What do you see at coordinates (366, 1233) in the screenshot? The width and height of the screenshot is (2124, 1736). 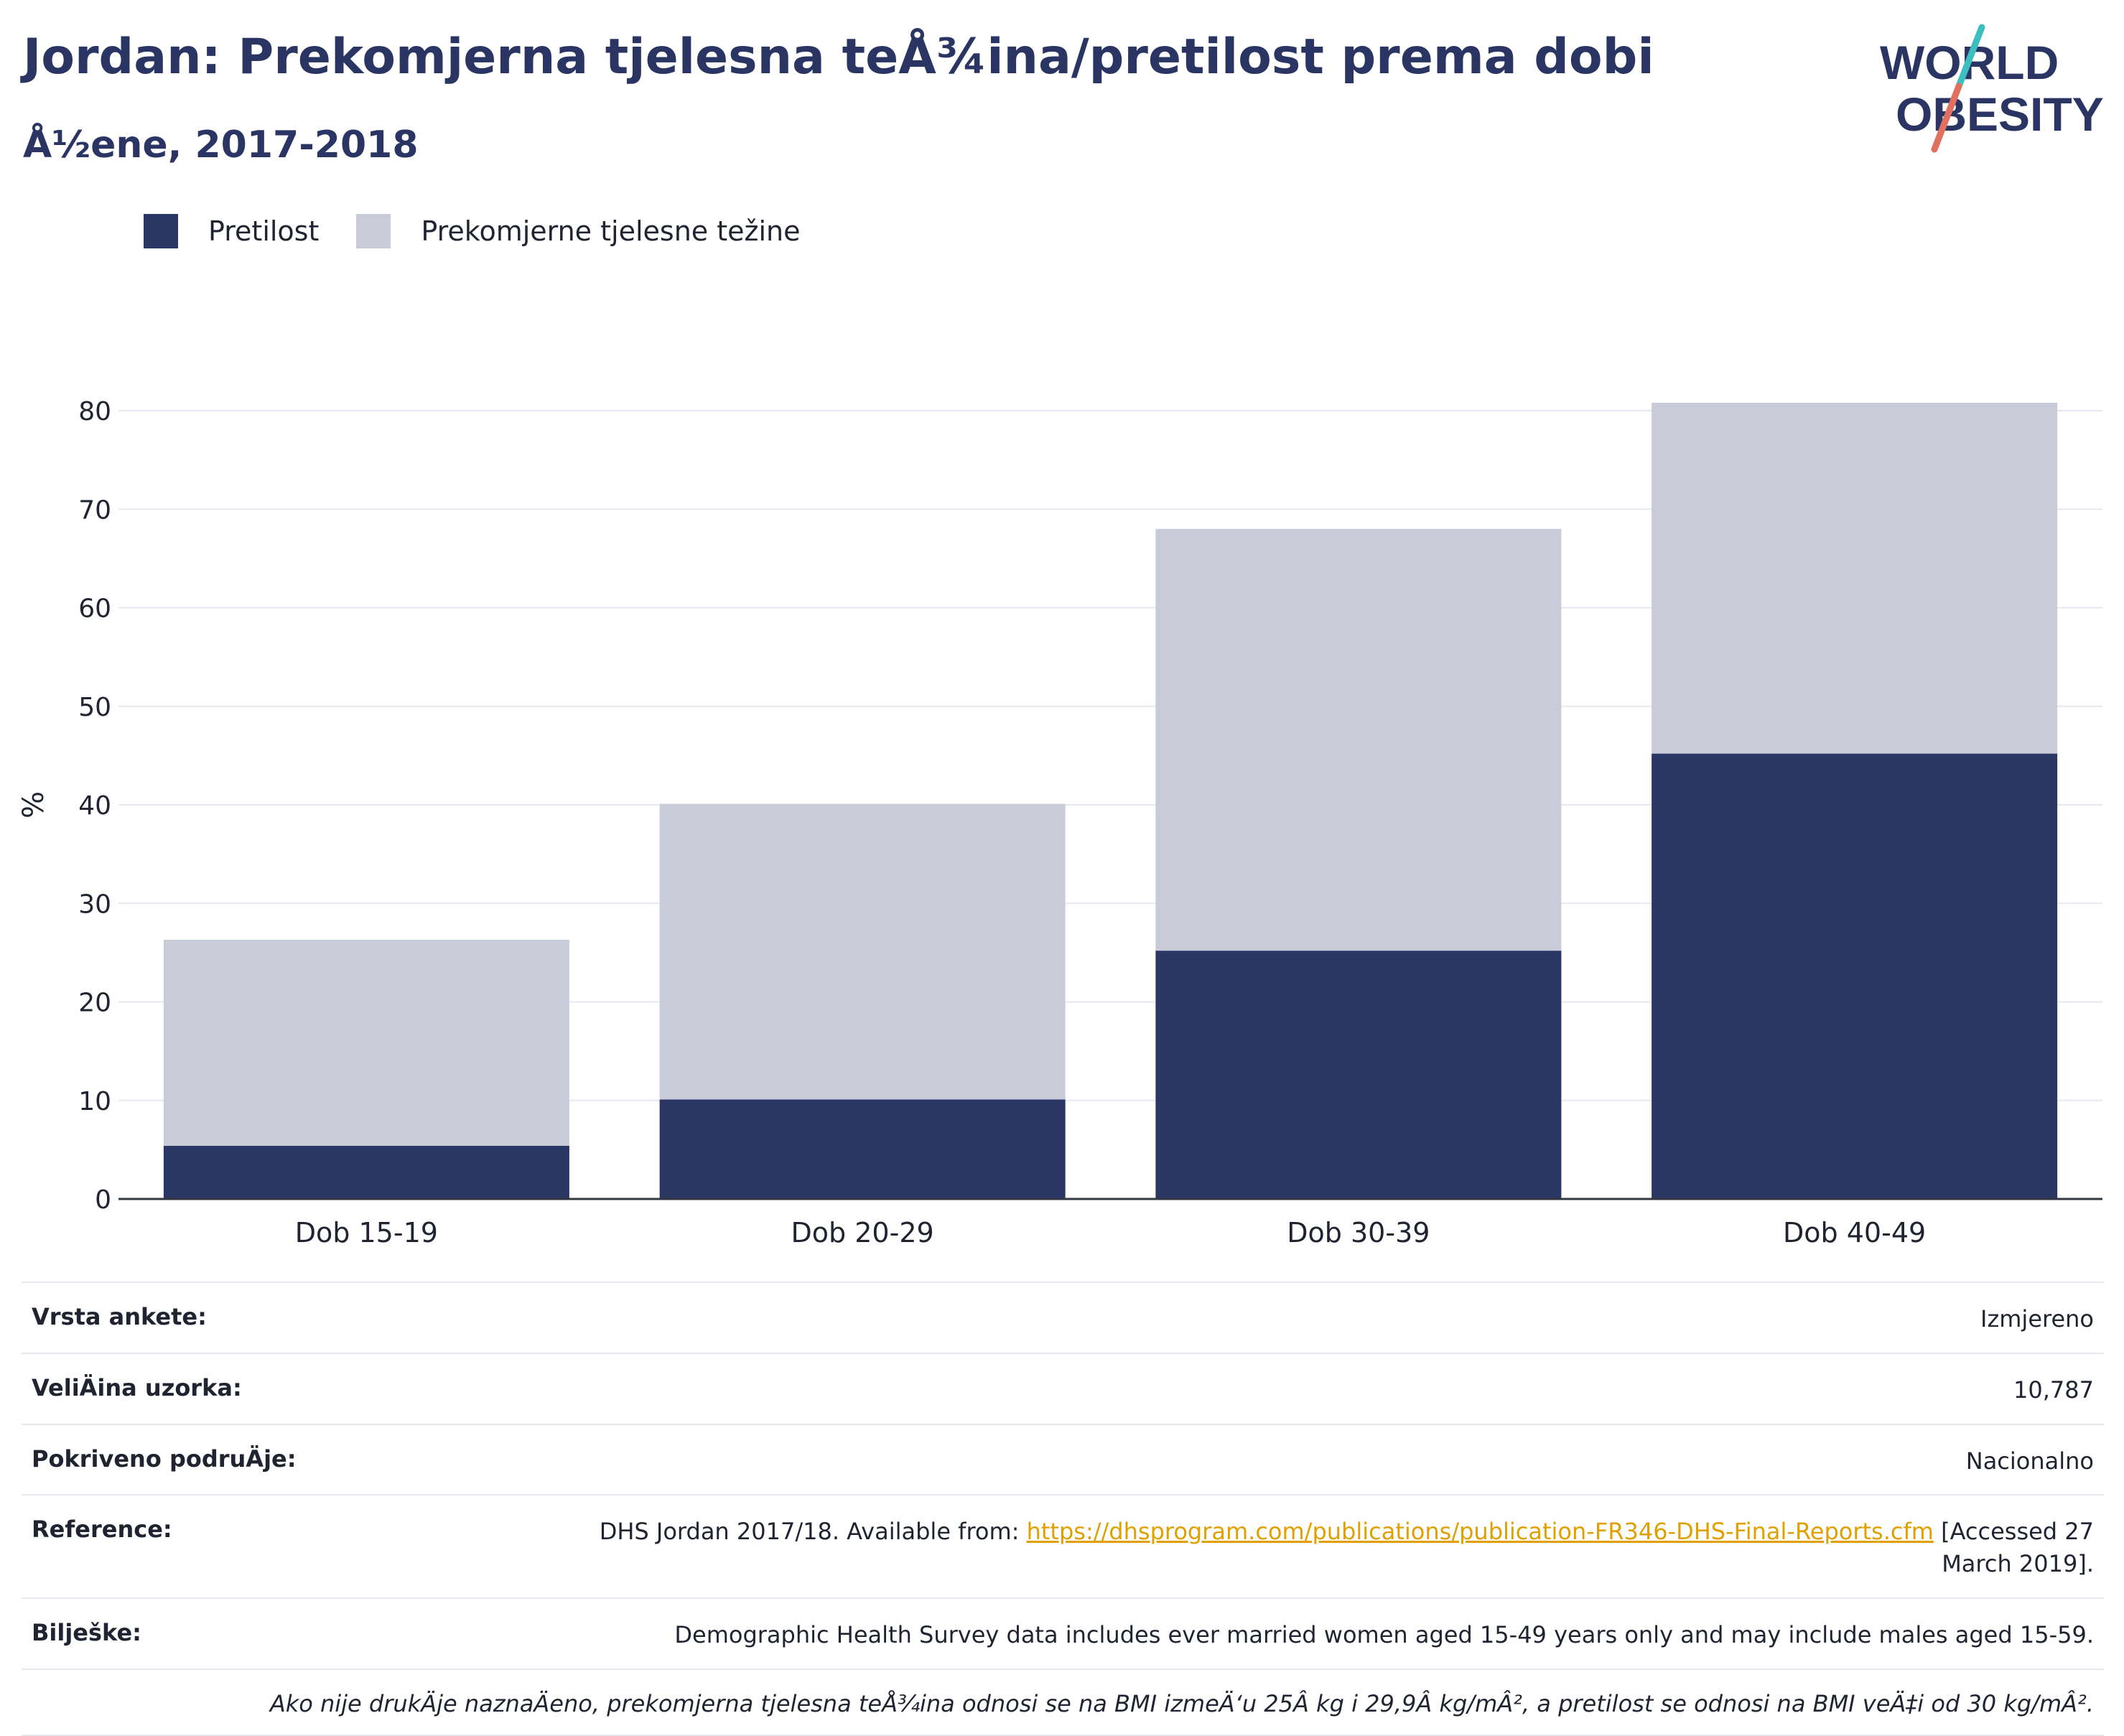 I see `x-tick-label: Dob 15-19` at bounding box center [366, 1233].